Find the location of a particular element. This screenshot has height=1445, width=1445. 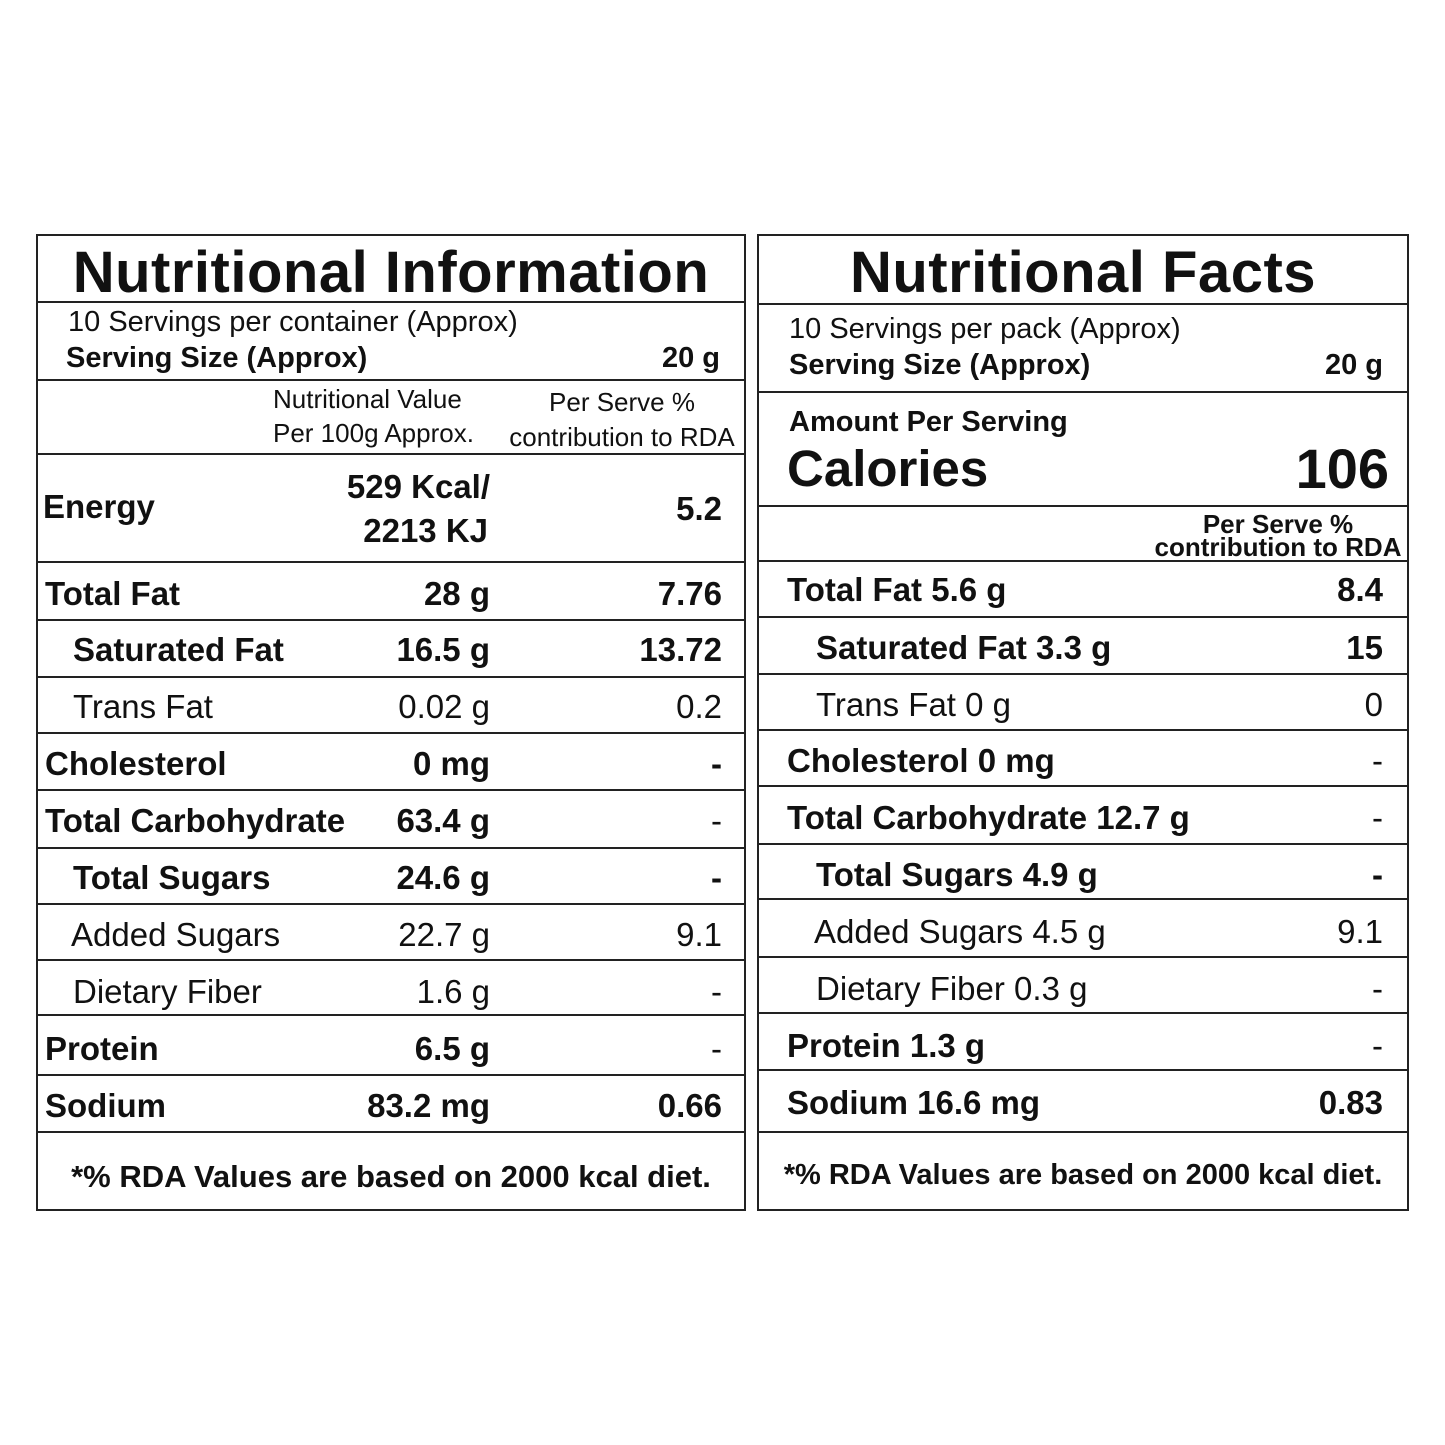

row-value-dietary-fiber: 1.6 g is located at coordinates (453, 991).